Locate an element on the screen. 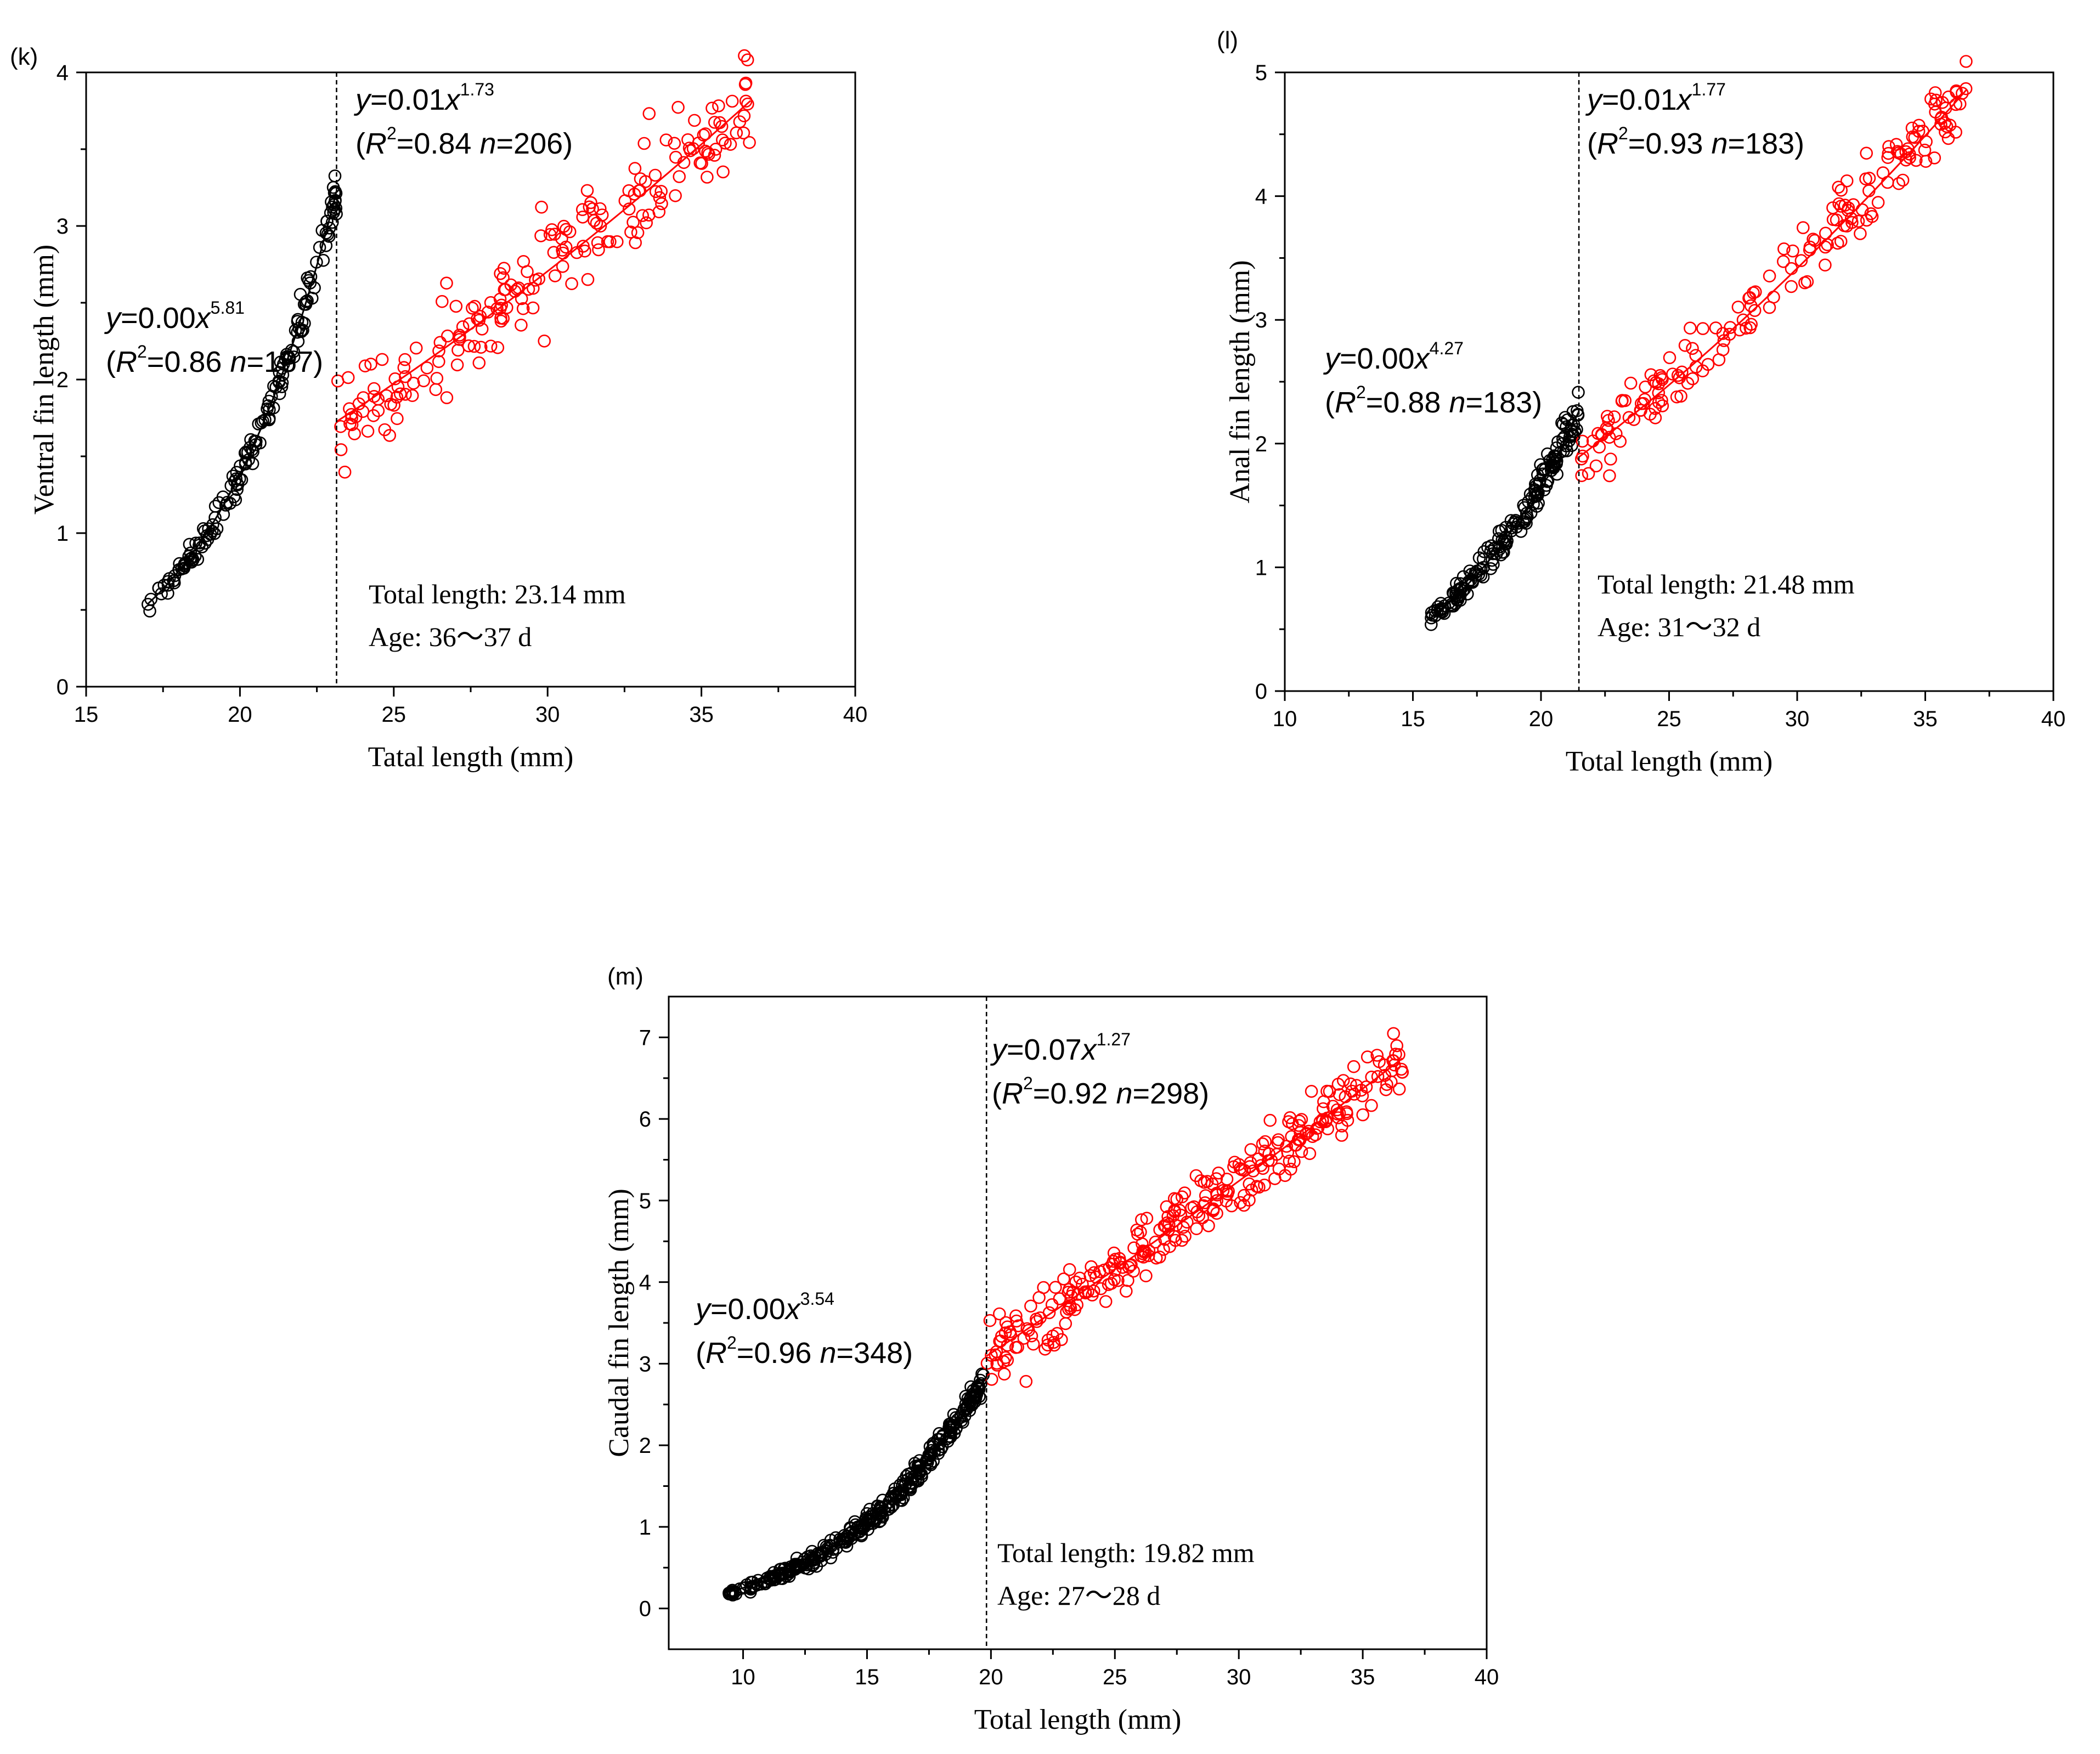  x-tick-label: 25 is located at coordinates (394, 715).